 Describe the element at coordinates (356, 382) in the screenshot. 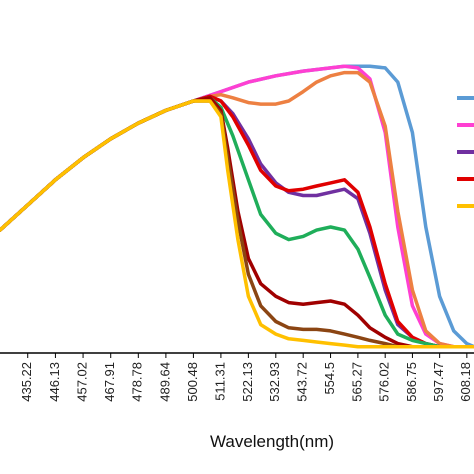

I see `x-tick-label: 565.27` at that location.